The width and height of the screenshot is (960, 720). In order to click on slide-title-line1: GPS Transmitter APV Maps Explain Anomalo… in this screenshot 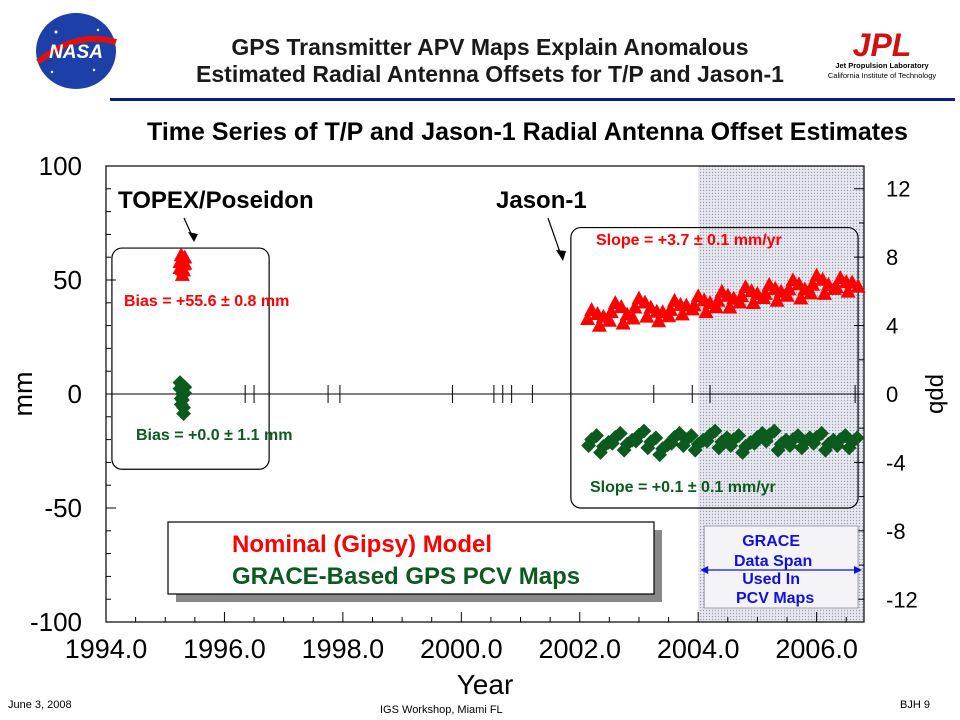, I will do `click(490, 47)`.